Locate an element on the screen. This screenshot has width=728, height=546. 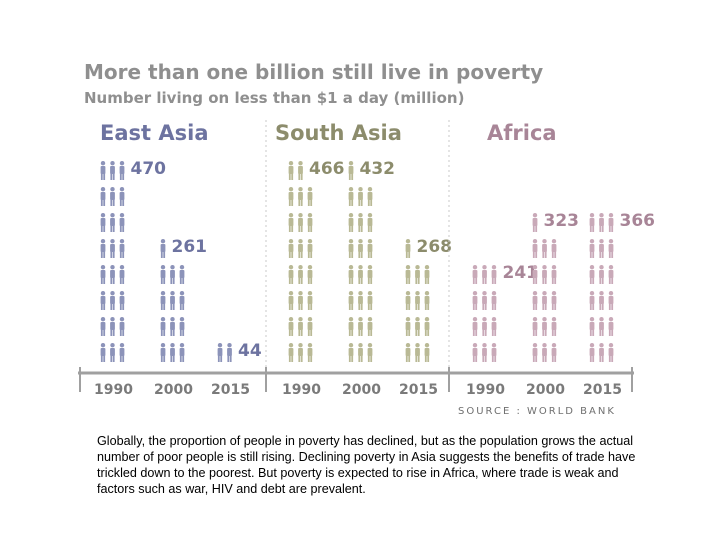
bar-africa-1990 is located at coordinates (484, 313).